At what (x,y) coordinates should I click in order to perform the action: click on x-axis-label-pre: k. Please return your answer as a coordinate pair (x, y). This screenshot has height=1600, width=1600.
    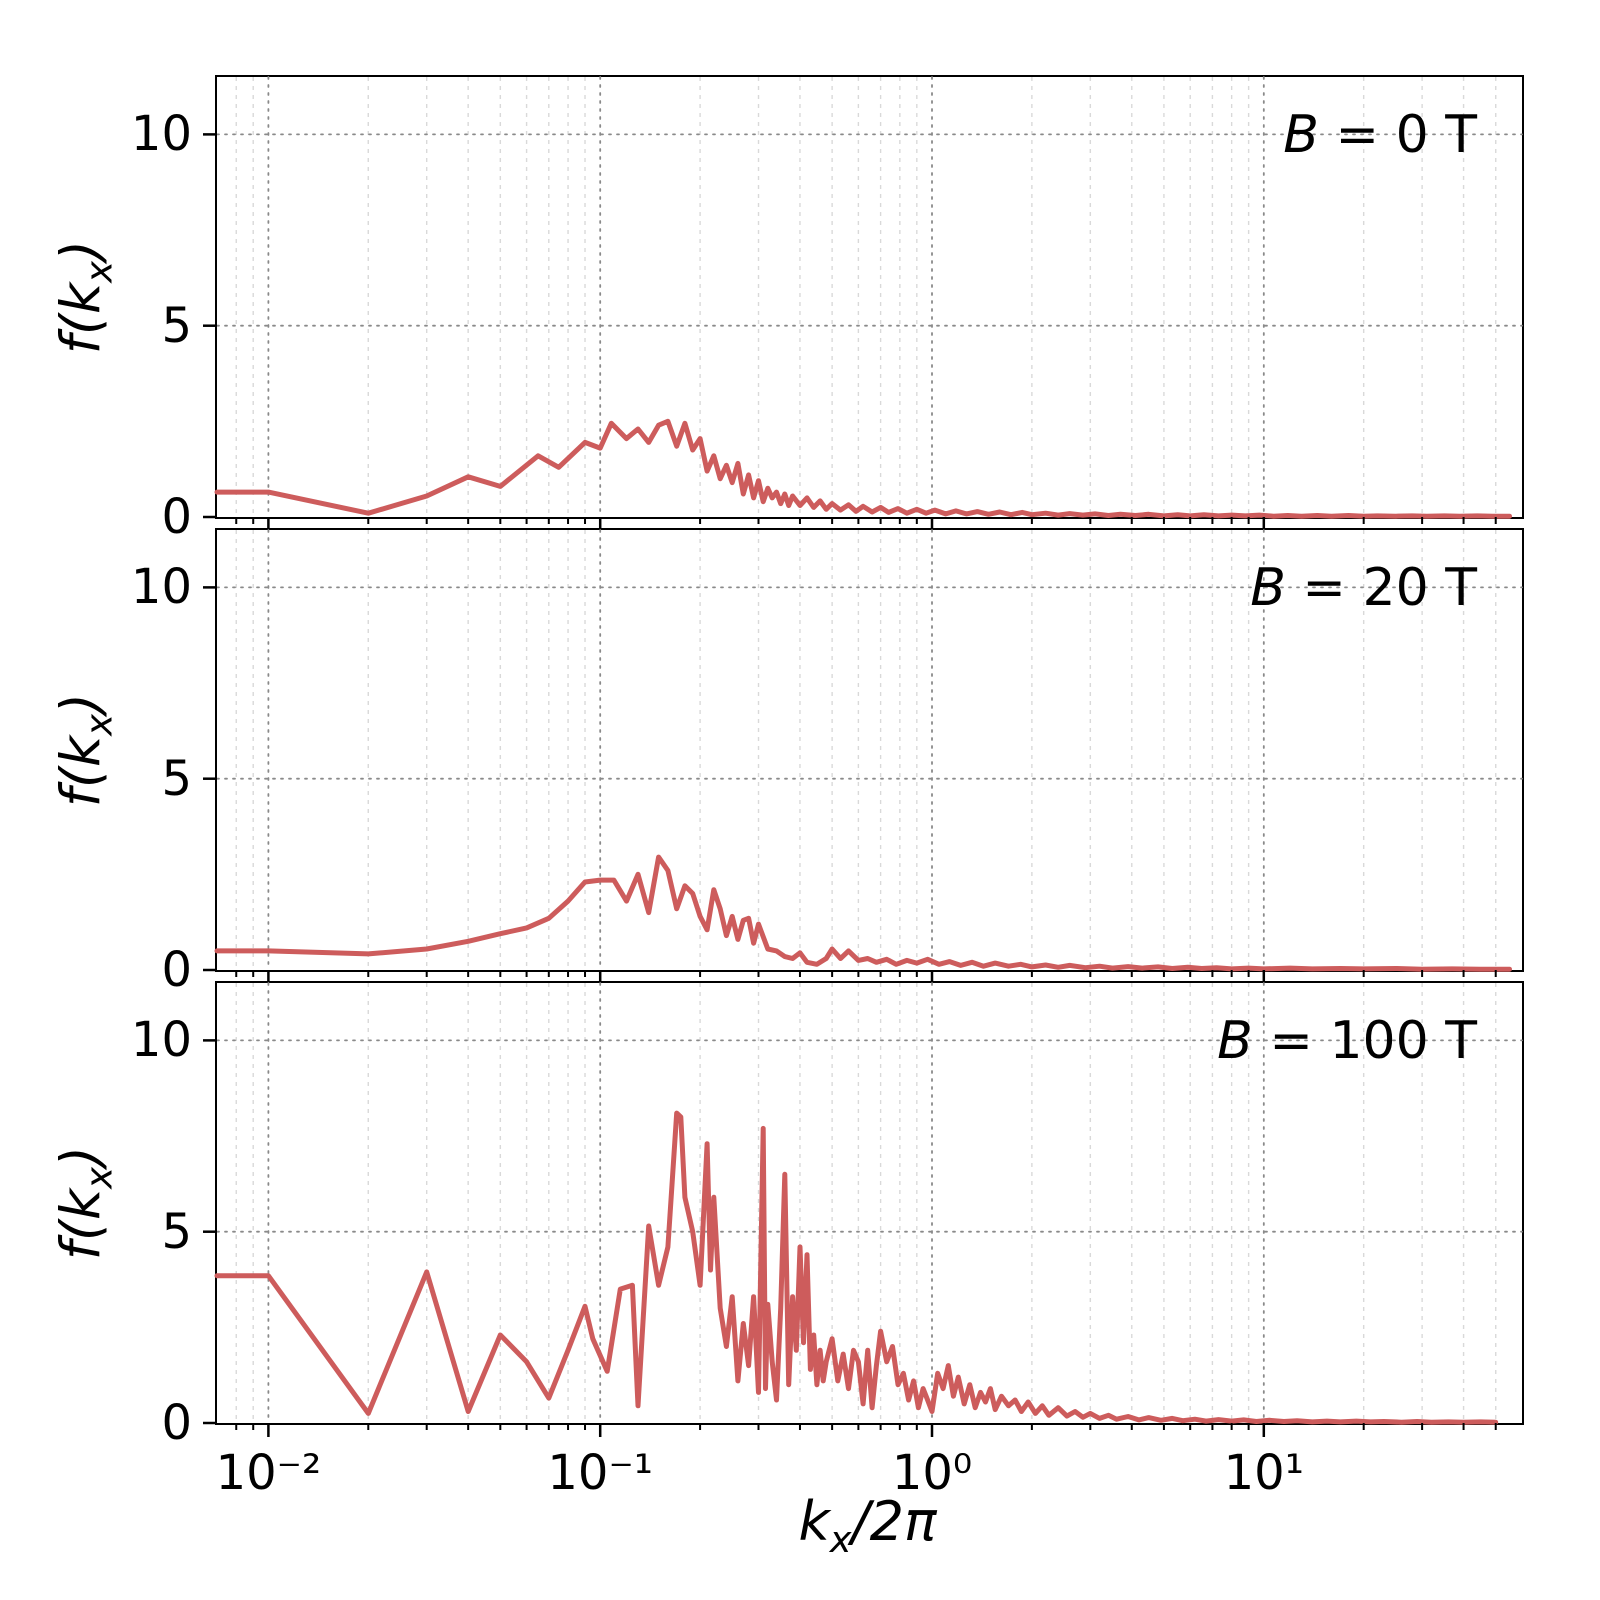
    Looking at the image, I should click on (814, 1521).